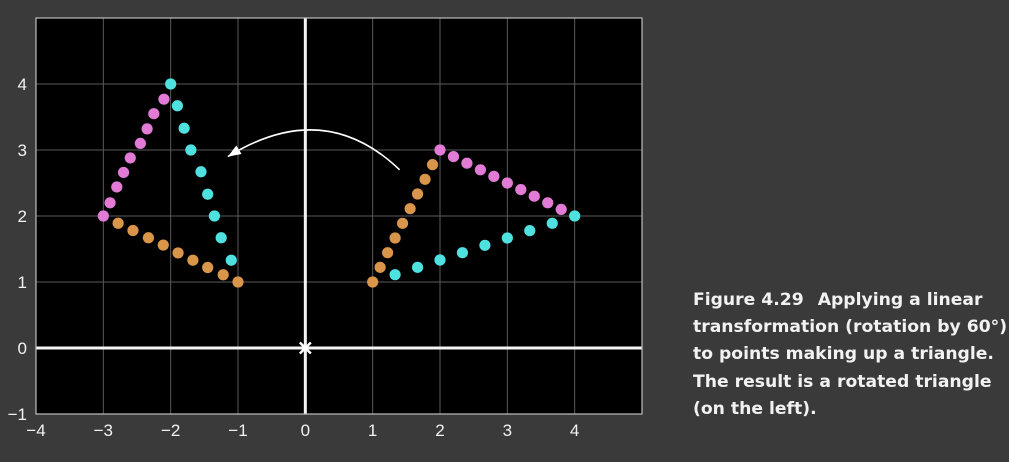 This screenshot has width=1009, height=462. I want to click on figure-number: Figure 4.29, so click(748, 300).